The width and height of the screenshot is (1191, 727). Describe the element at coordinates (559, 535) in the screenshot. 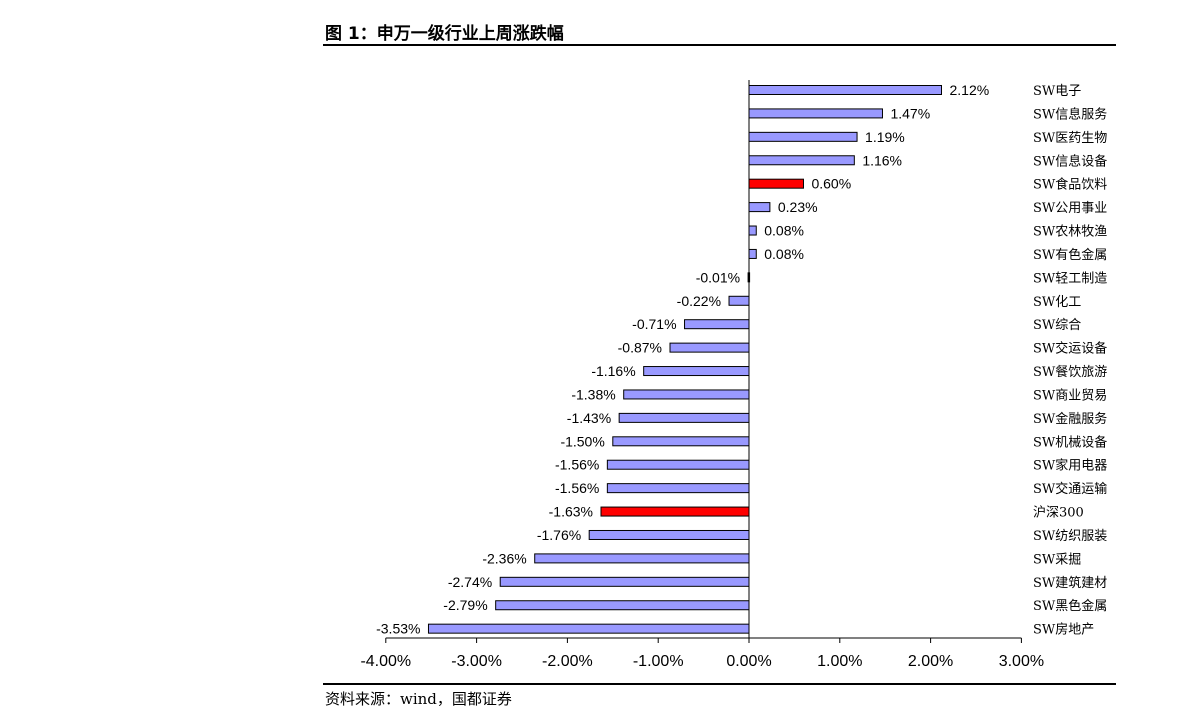

I see `data-label: -1.76%` at that location.